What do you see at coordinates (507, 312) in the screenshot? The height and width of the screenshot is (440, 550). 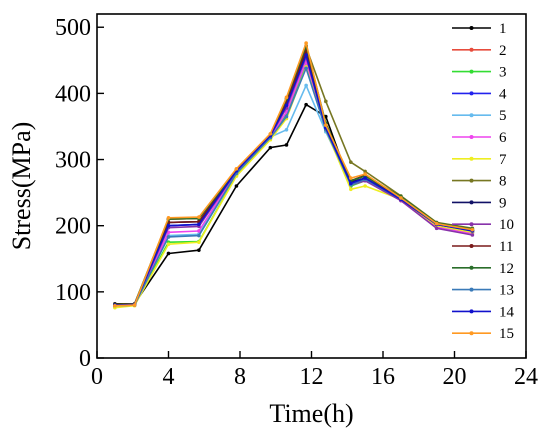 I see `legend-label-14: 14` at bounding box center [507, 312].